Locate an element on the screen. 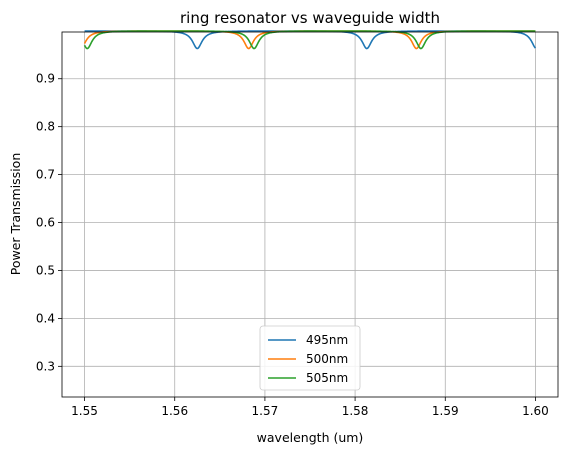  y-tick-label: 0.8 is located at coordinates (45, 127).